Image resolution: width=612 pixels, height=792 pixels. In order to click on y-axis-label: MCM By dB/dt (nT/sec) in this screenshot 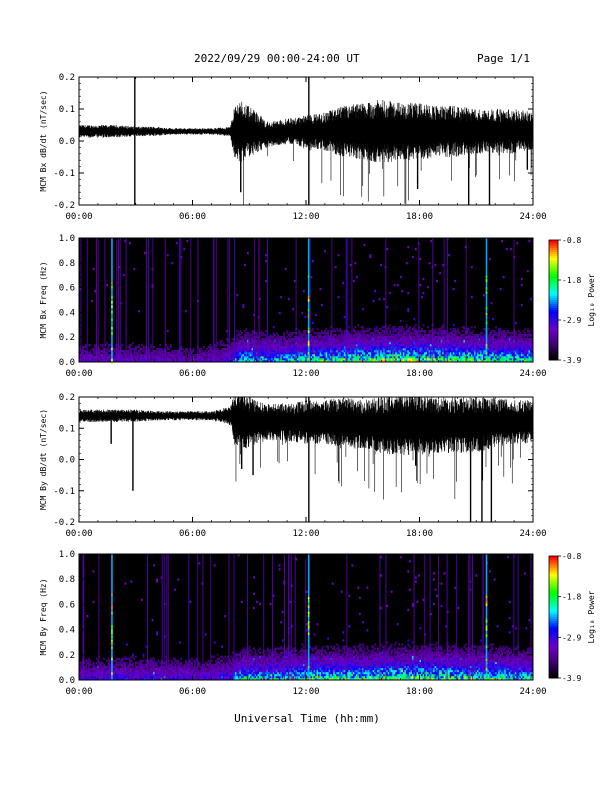, I will do `click(43, 459)`.